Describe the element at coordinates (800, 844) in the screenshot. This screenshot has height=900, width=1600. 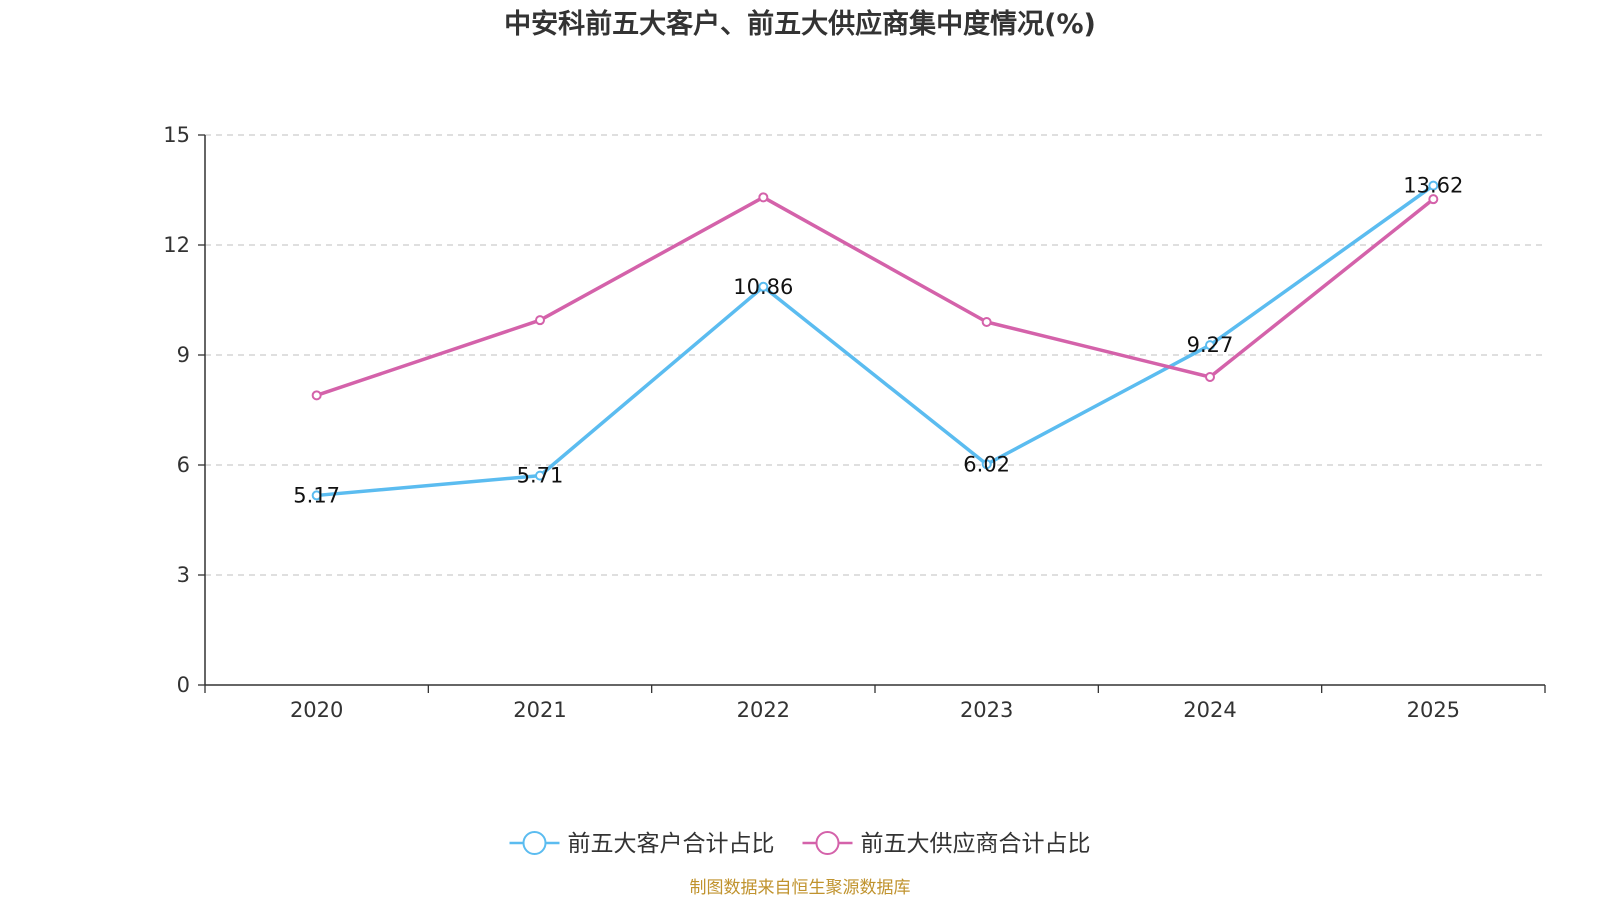
I see `legend: 前五大客户合计占比 前五大供应商合计占比` at that location.